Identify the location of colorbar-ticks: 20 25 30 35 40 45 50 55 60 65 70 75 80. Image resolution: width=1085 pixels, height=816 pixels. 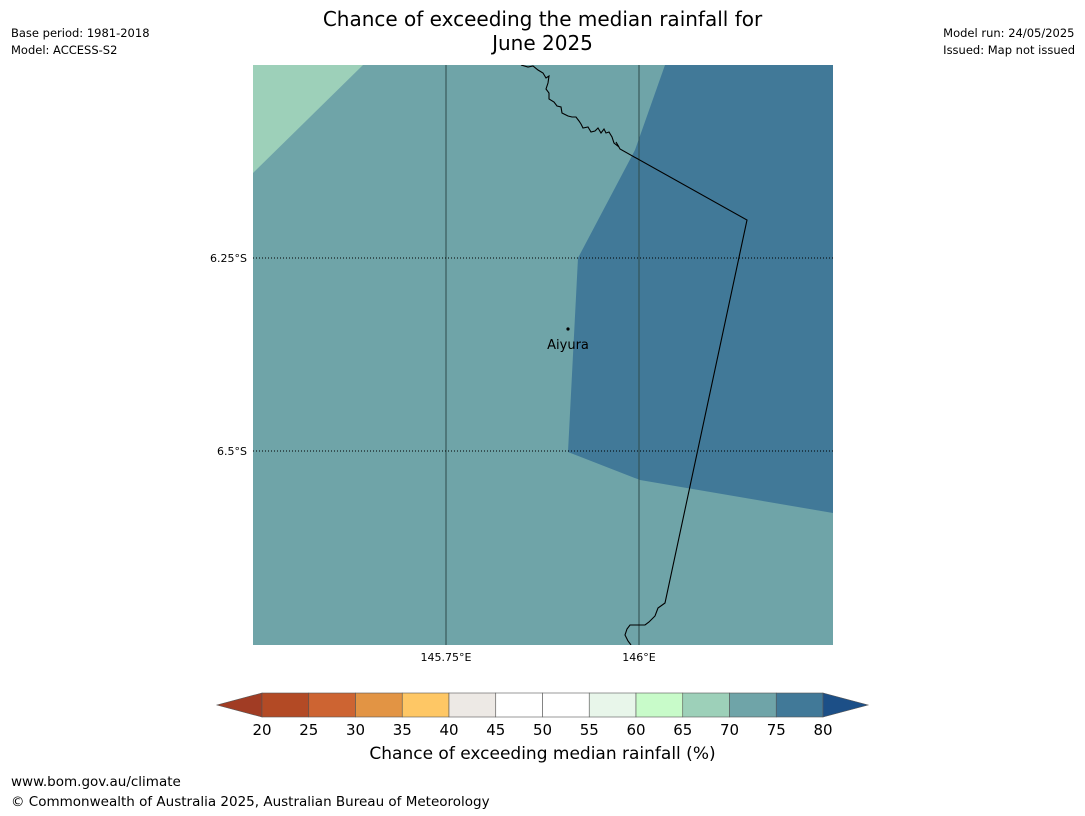
(542, 730).